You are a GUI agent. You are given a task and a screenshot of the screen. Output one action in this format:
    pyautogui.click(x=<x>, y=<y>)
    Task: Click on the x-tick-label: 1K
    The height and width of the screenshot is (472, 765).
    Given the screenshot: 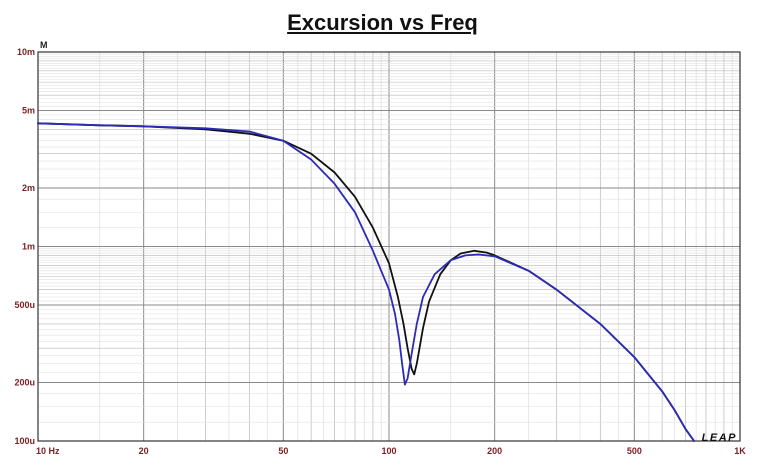 What is the action you would take?
    pyautogui.click(x=740, y=451)
    